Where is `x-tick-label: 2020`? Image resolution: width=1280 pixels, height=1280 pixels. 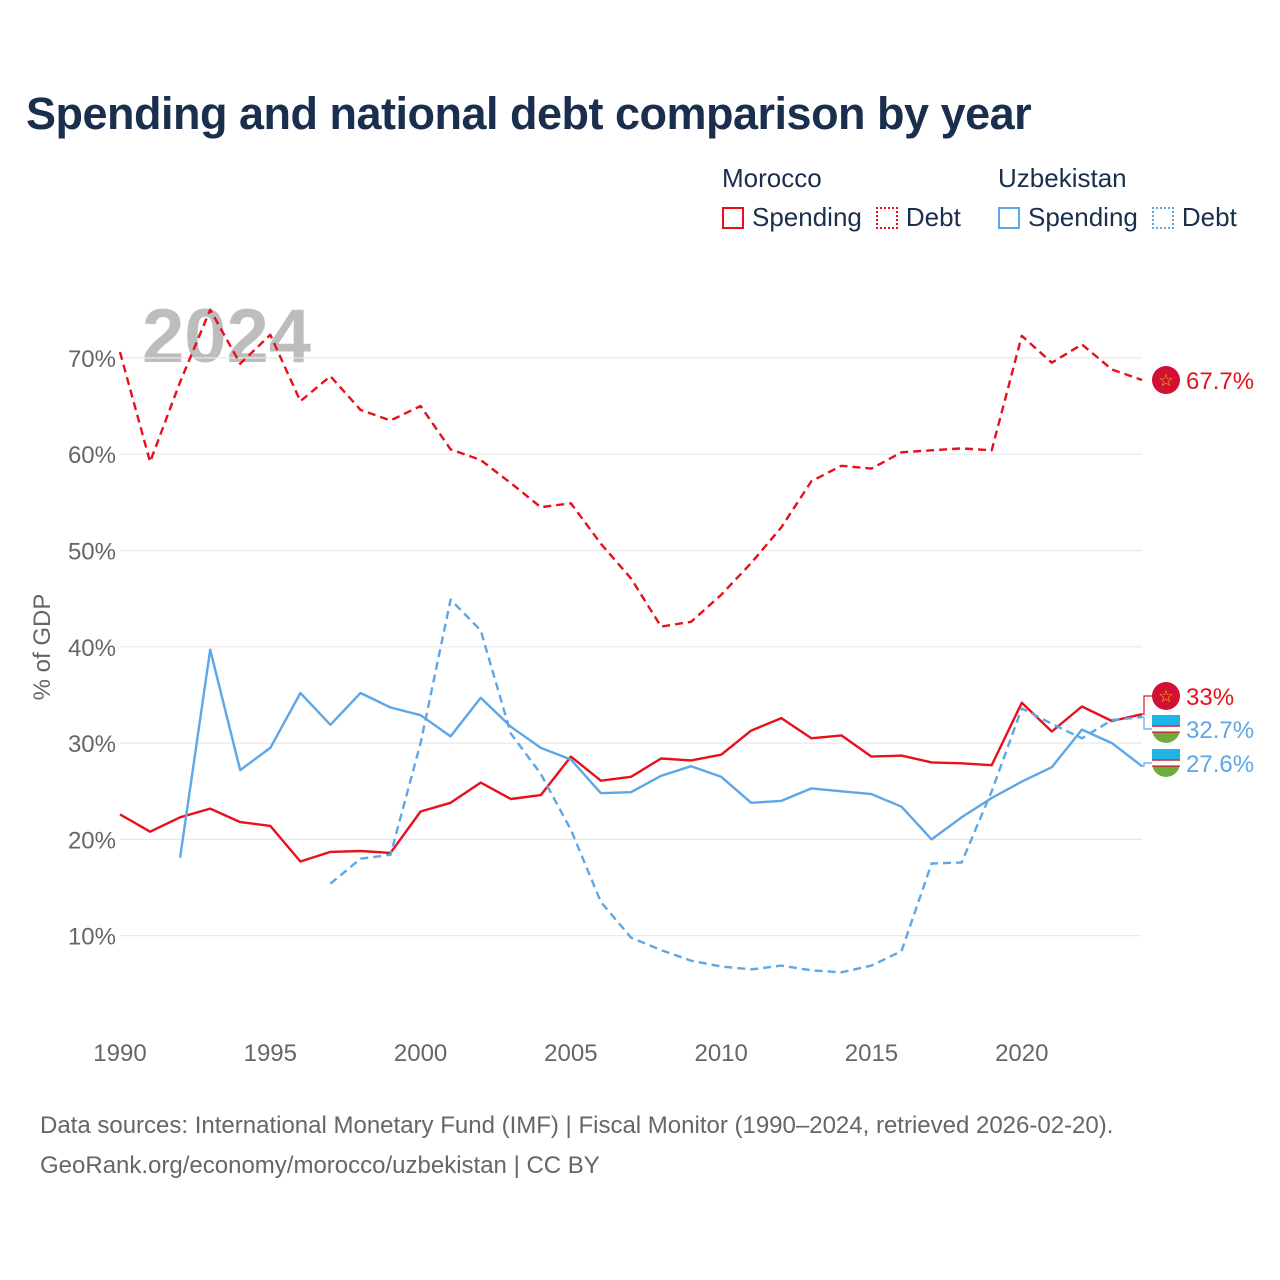 x-tick-label: 2020 is located at coordinates (1021, 1053).